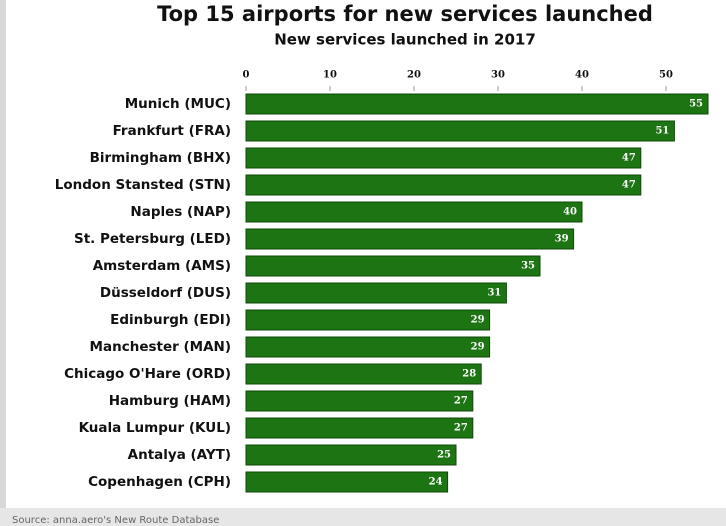 The image size is (726, 526). What do you see at coordinates (160, 347) in the screenshot?
I see `category-label: Manchester (MAN)` at bounding box center [160, 347].